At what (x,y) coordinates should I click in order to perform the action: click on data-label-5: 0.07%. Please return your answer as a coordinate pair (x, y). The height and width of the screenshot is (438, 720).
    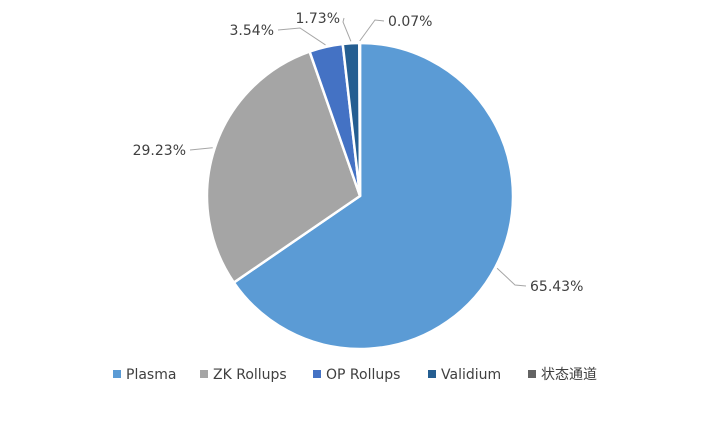
    Looking at the image, I should click on (410, 22).